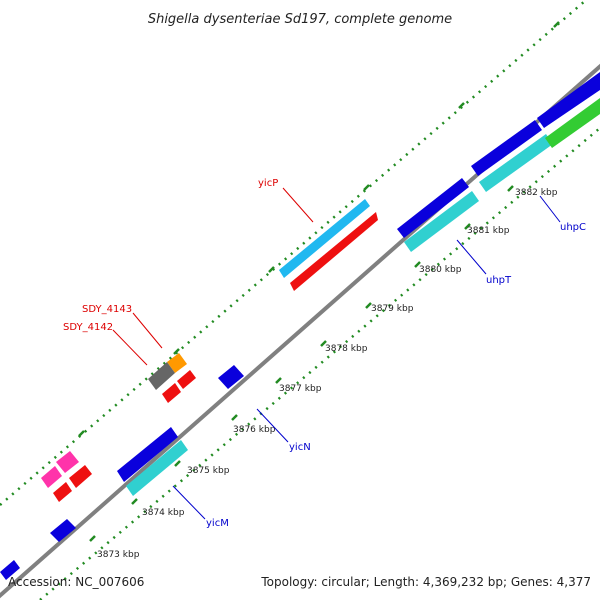 The image size is (600, 600). I want to click on tick-label-3880: 3880 kbp, so click(440, 270).